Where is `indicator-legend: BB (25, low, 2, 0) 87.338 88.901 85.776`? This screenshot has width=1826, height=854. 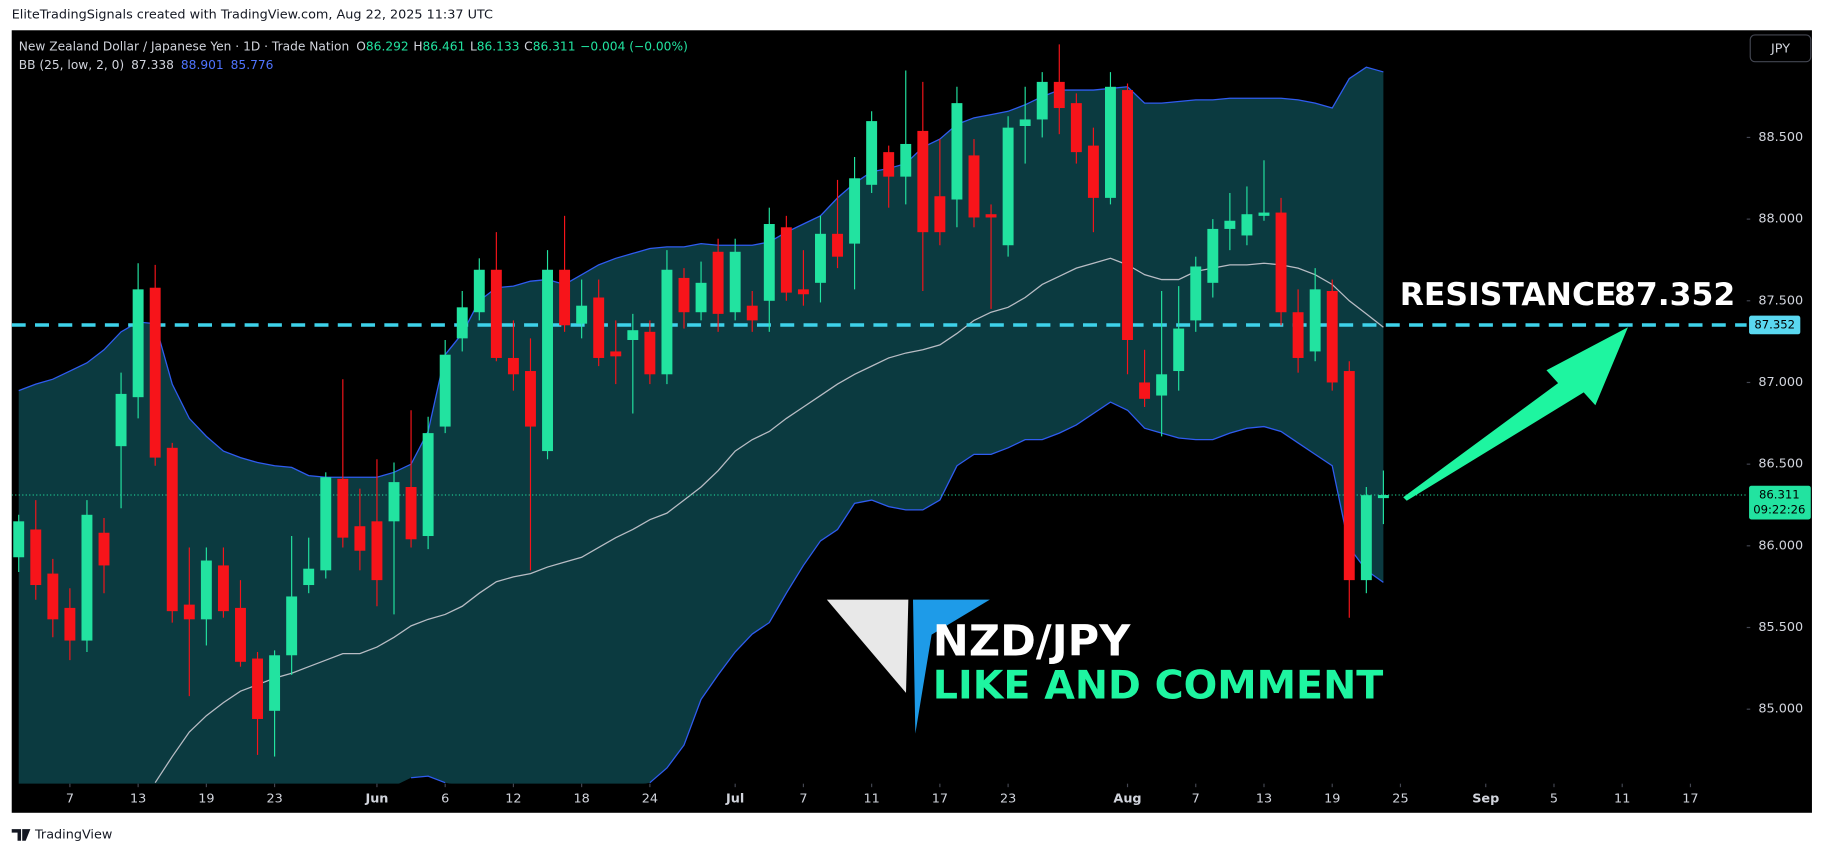
indicator-legend: BB (25, low, 2, 0) 87.338 88.901 85.776 is located at coordinates (146, 65).